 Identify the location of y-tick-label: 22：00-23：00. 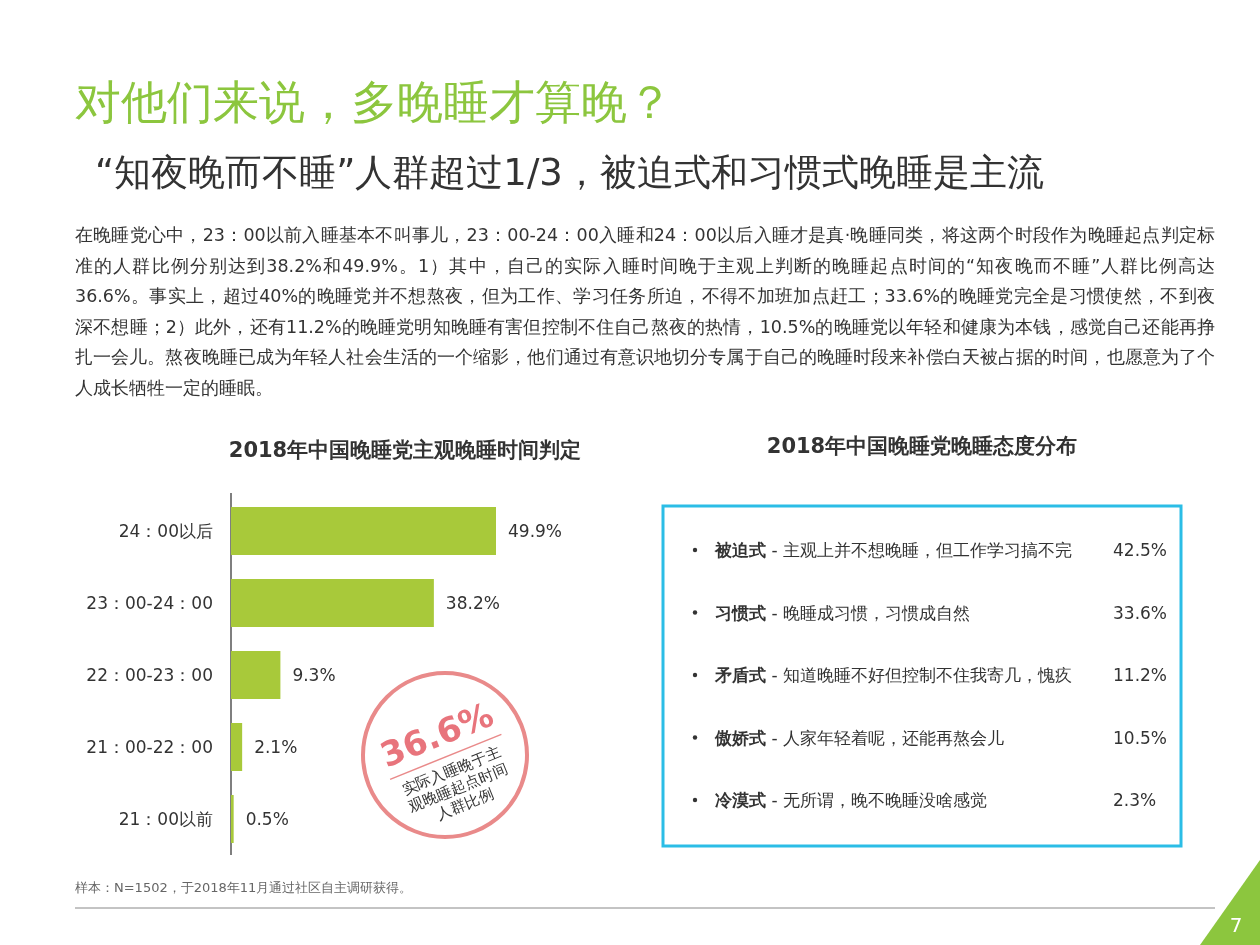
(149, 675).